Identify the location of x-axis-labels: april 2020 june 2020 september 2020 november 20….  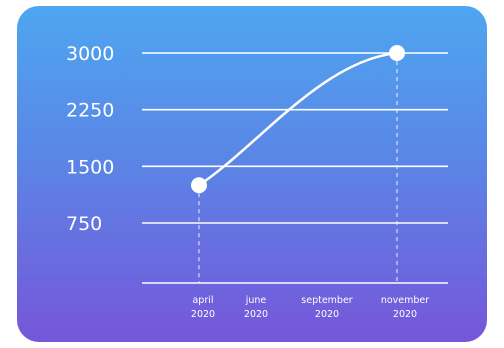
(310, 307).